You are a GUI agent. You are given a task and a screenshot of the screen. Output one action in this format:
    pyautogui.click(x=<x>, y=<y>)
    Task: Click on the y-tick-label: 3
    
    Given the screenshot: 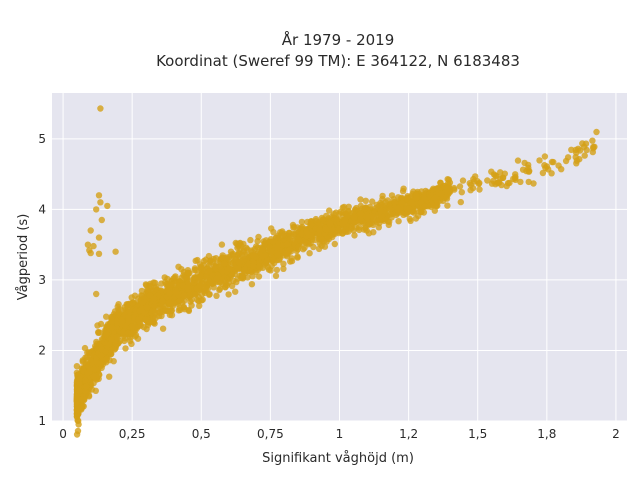 What is the action you would take?
    pyautogui.click(x=42, y=280)
    